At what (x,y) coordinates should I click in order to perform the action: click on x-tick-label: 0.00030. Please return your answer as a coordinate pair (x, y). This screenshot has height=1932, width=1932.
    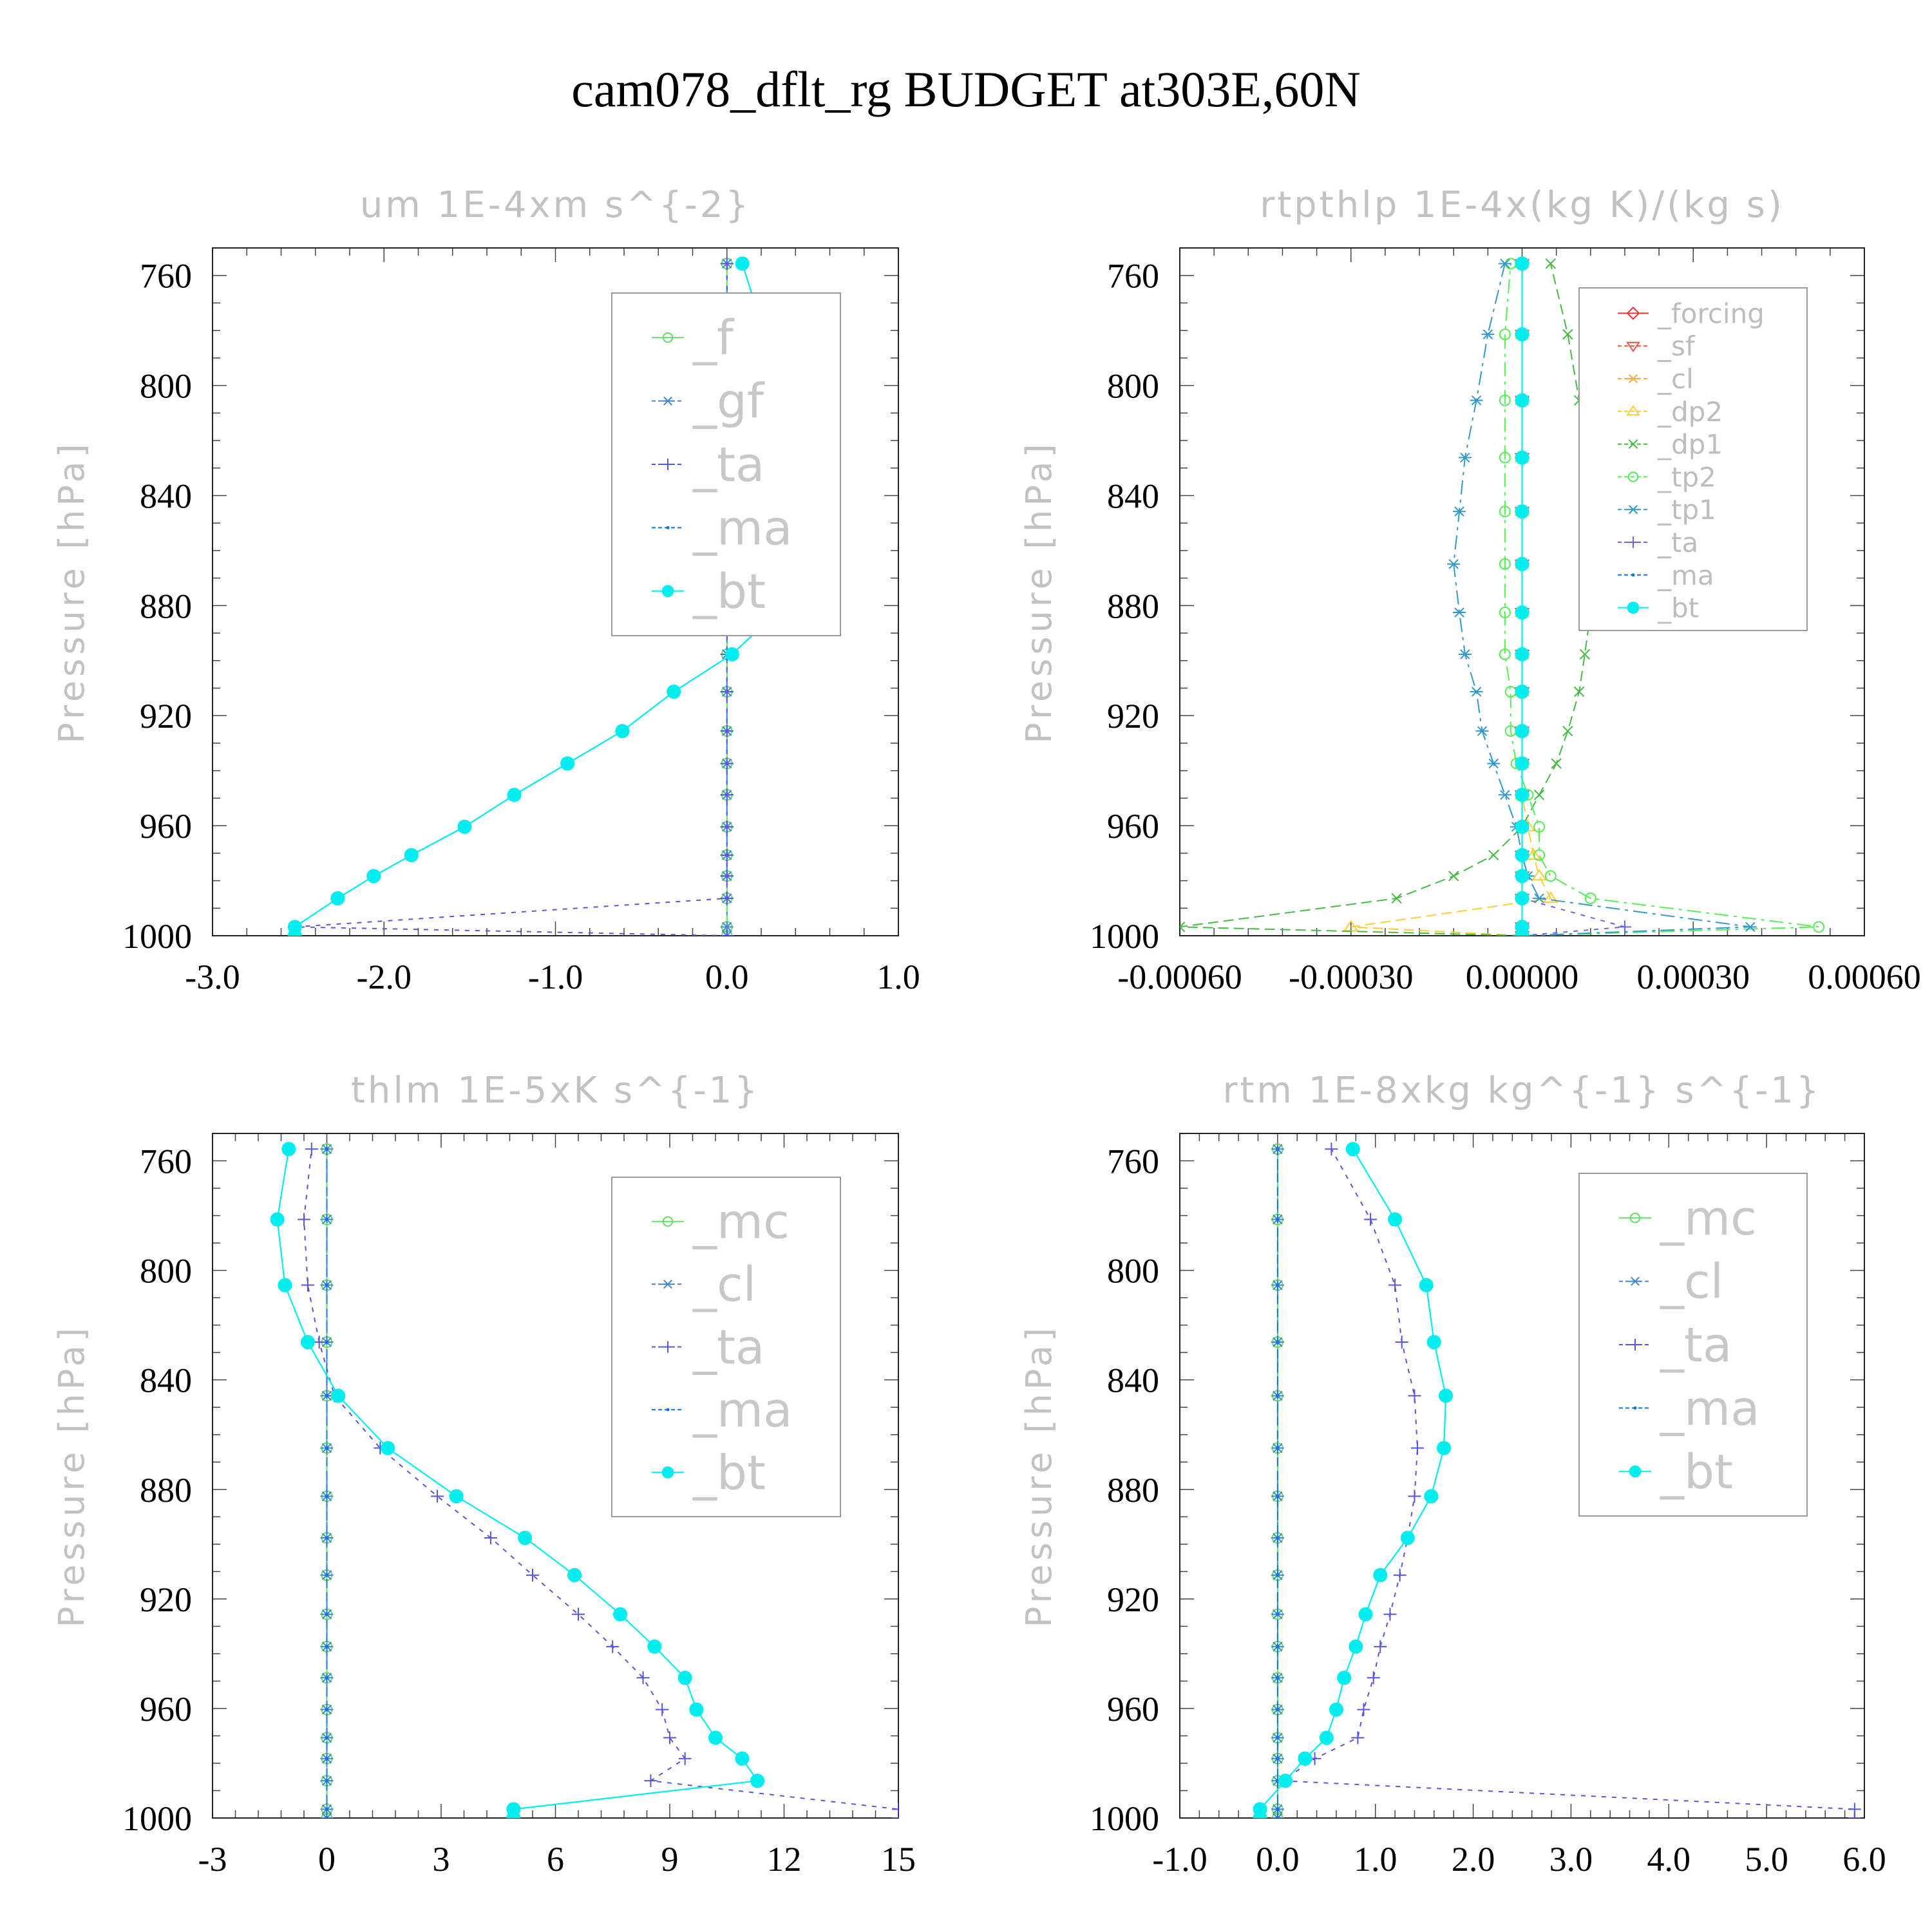
    Looking at the image, I should click on (1694, 977).